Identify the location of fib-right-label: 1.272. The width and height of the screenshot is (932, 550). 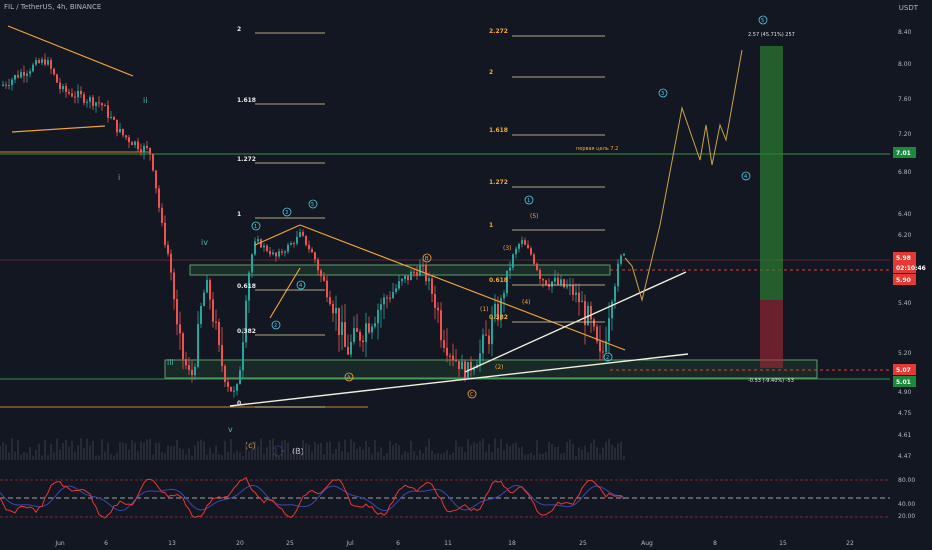
(498, 182).